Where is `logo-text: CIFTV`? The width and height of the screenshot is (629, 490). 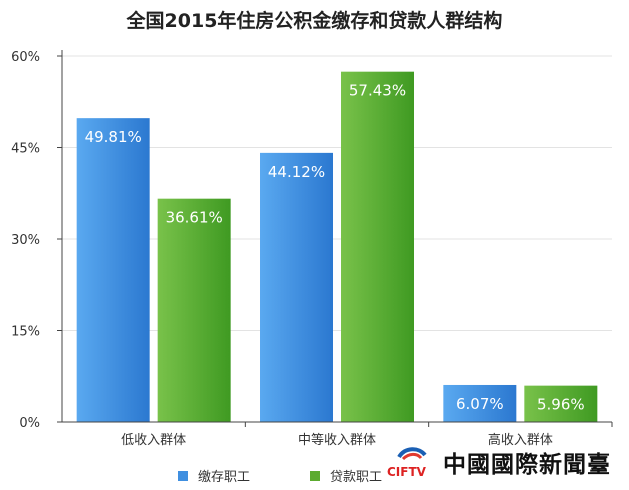
logo-text: CIFTV is located at coordinates (407, 472).